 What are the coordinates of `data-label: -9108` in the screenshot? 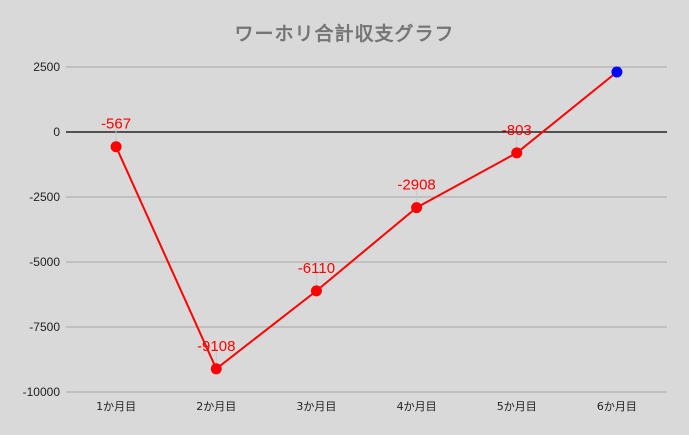 It's located at (216, 346).